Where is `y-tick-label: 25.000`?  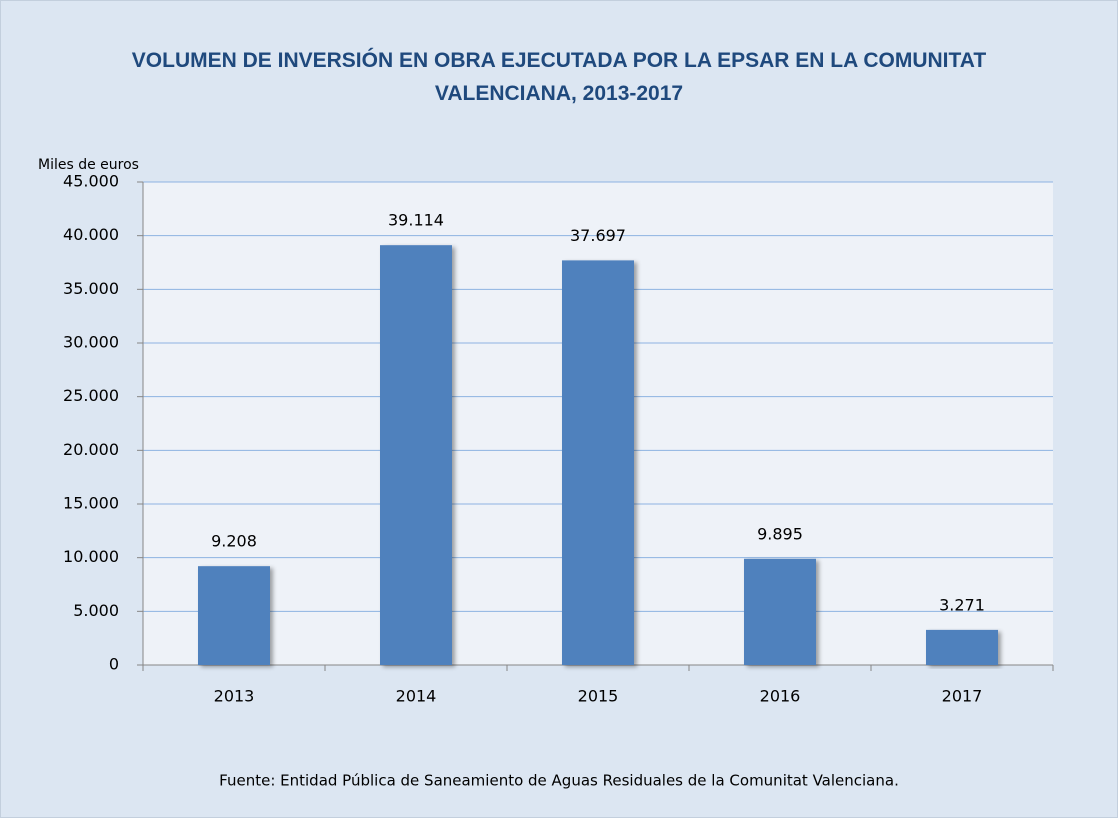
y-tick-label: 25.000 is located at coordinates (91, 395).